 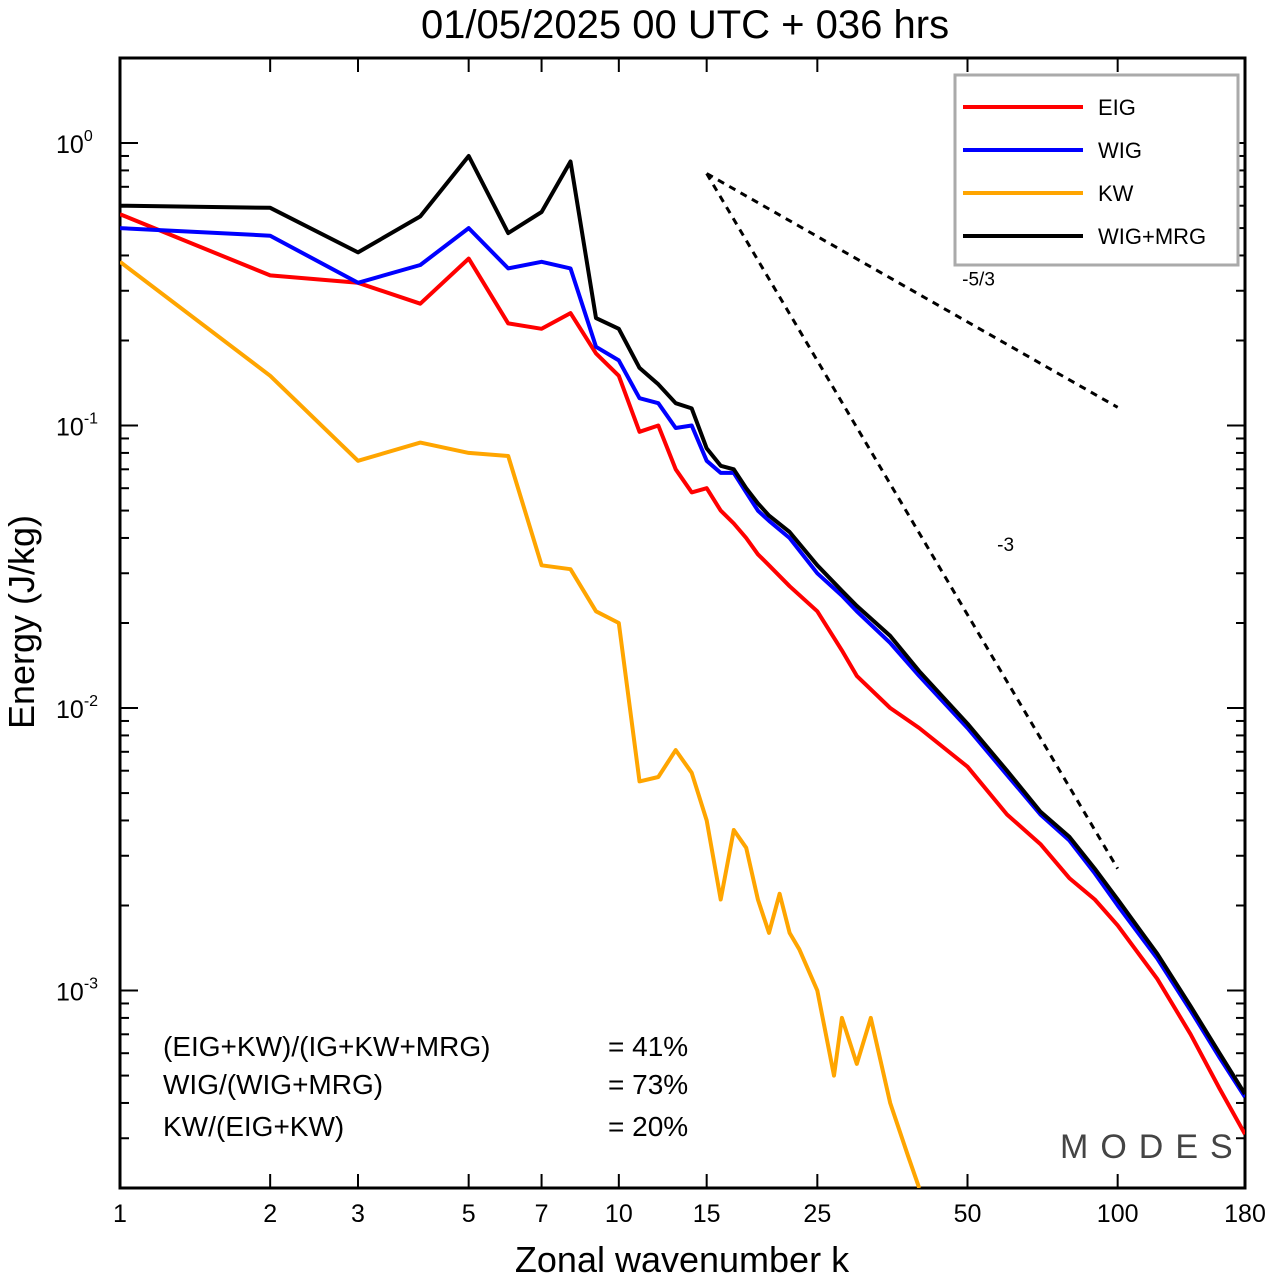 I want to click on x-tick-label: 1, so click(x=120, y=1214).